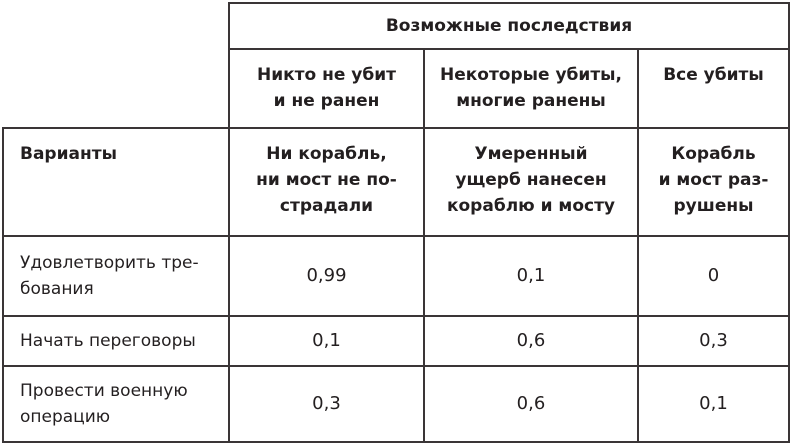 This screenshot has height=443, width=790. What do you see at coordinates (326, 206) in the screenshot?
I see `text-line: страдали` at bounding box center [326, 206].